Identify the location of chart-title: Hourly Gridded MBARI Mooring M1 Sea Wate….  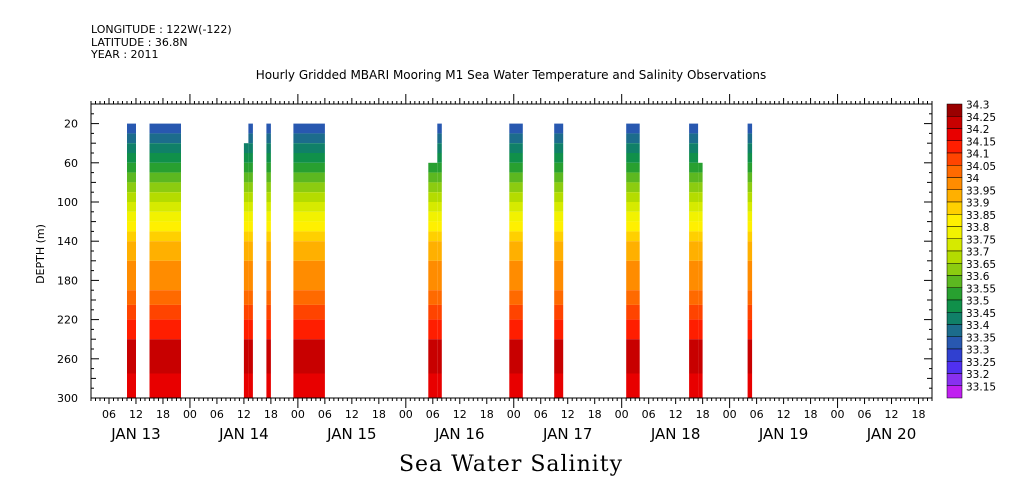
(511, 75).